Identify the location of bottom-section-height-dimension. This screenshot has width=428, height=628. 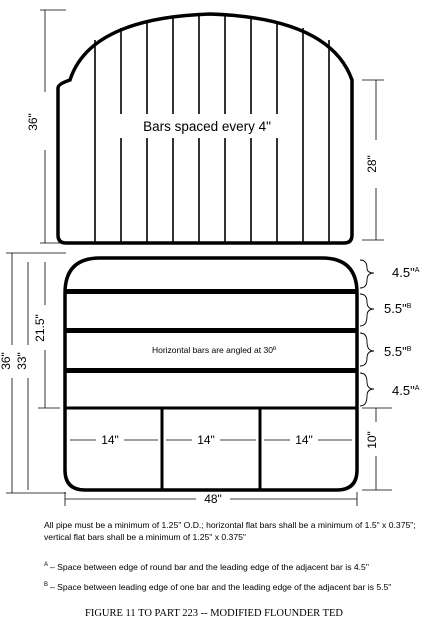
(377, 449).